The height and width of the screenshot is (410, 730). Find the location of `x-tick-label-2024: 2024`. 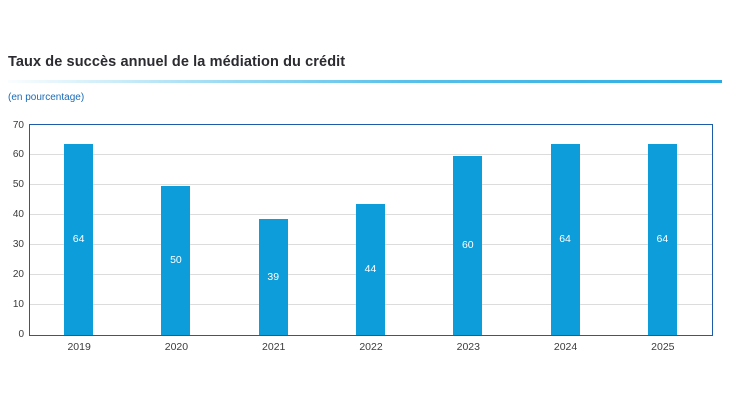

x-tick-label-2024: 2024 is located at coordinates (565, 347).